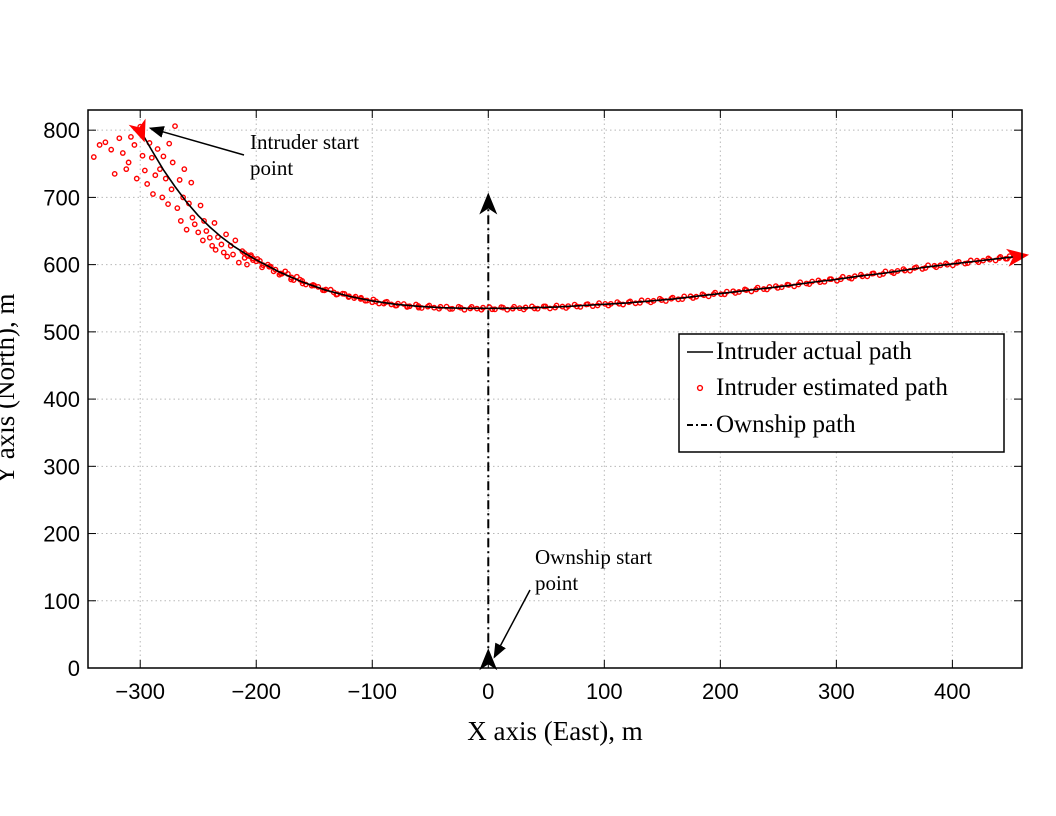 The image size is (1056, 816). What do you see at coordinates (814, 351) in the screenshot?
I see `legend-entry: Intruder actual path` at bounding box center [814, 351].